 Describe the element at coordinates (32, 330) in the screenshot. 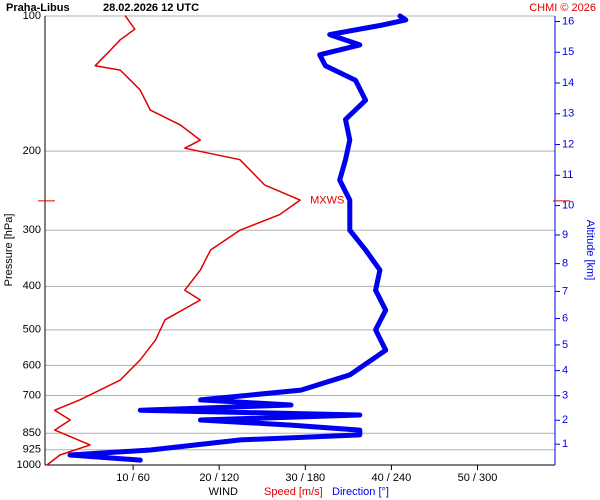

I see `y-tick-label: 500` at that location.